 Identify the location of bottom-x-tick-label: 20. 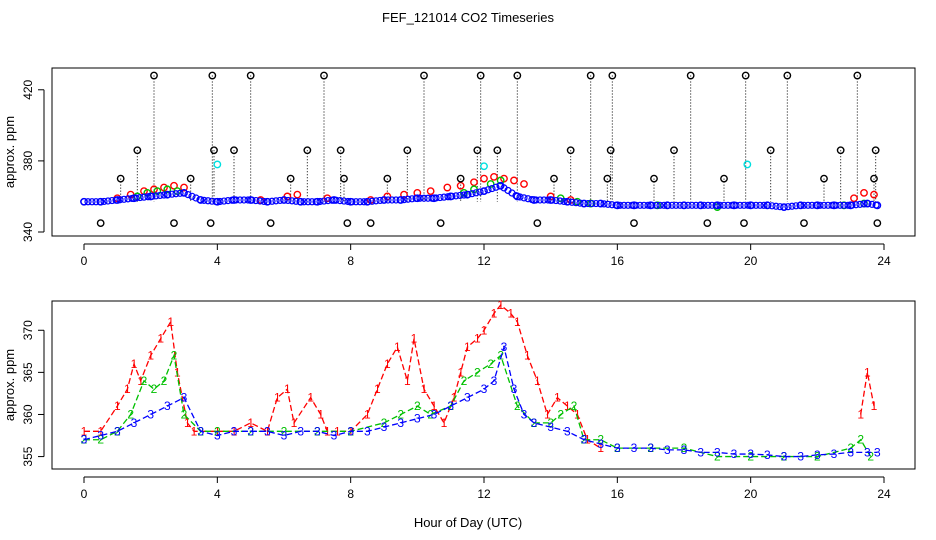
(751, 494).